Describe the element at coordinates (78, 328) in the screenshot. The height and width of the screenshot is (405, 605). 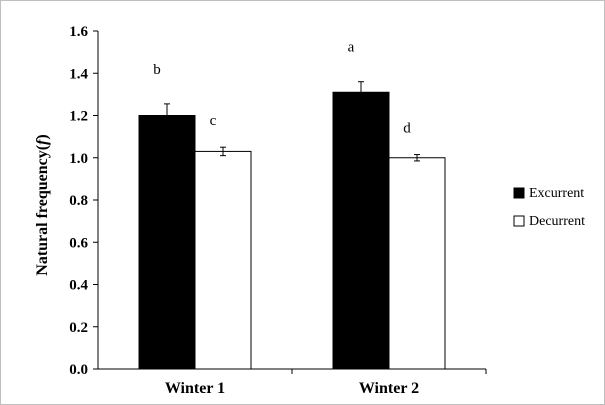
I see `y-tick-label: 0.2` at that location.